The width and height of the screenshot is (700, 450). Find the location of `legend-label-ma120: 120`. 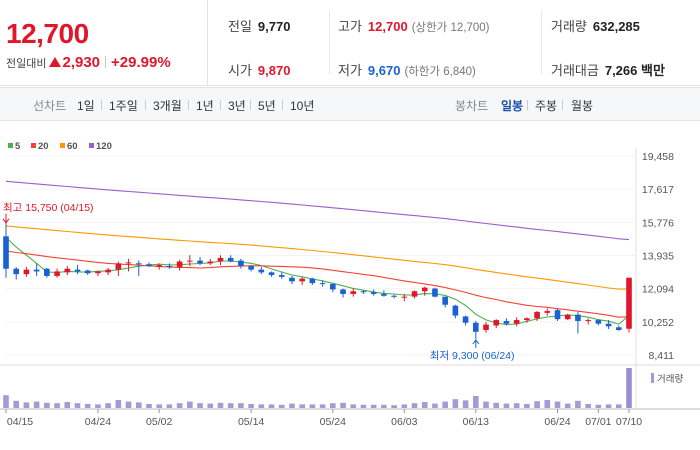

legend-label-ma120: 120 is located at coordinates (104, 146).